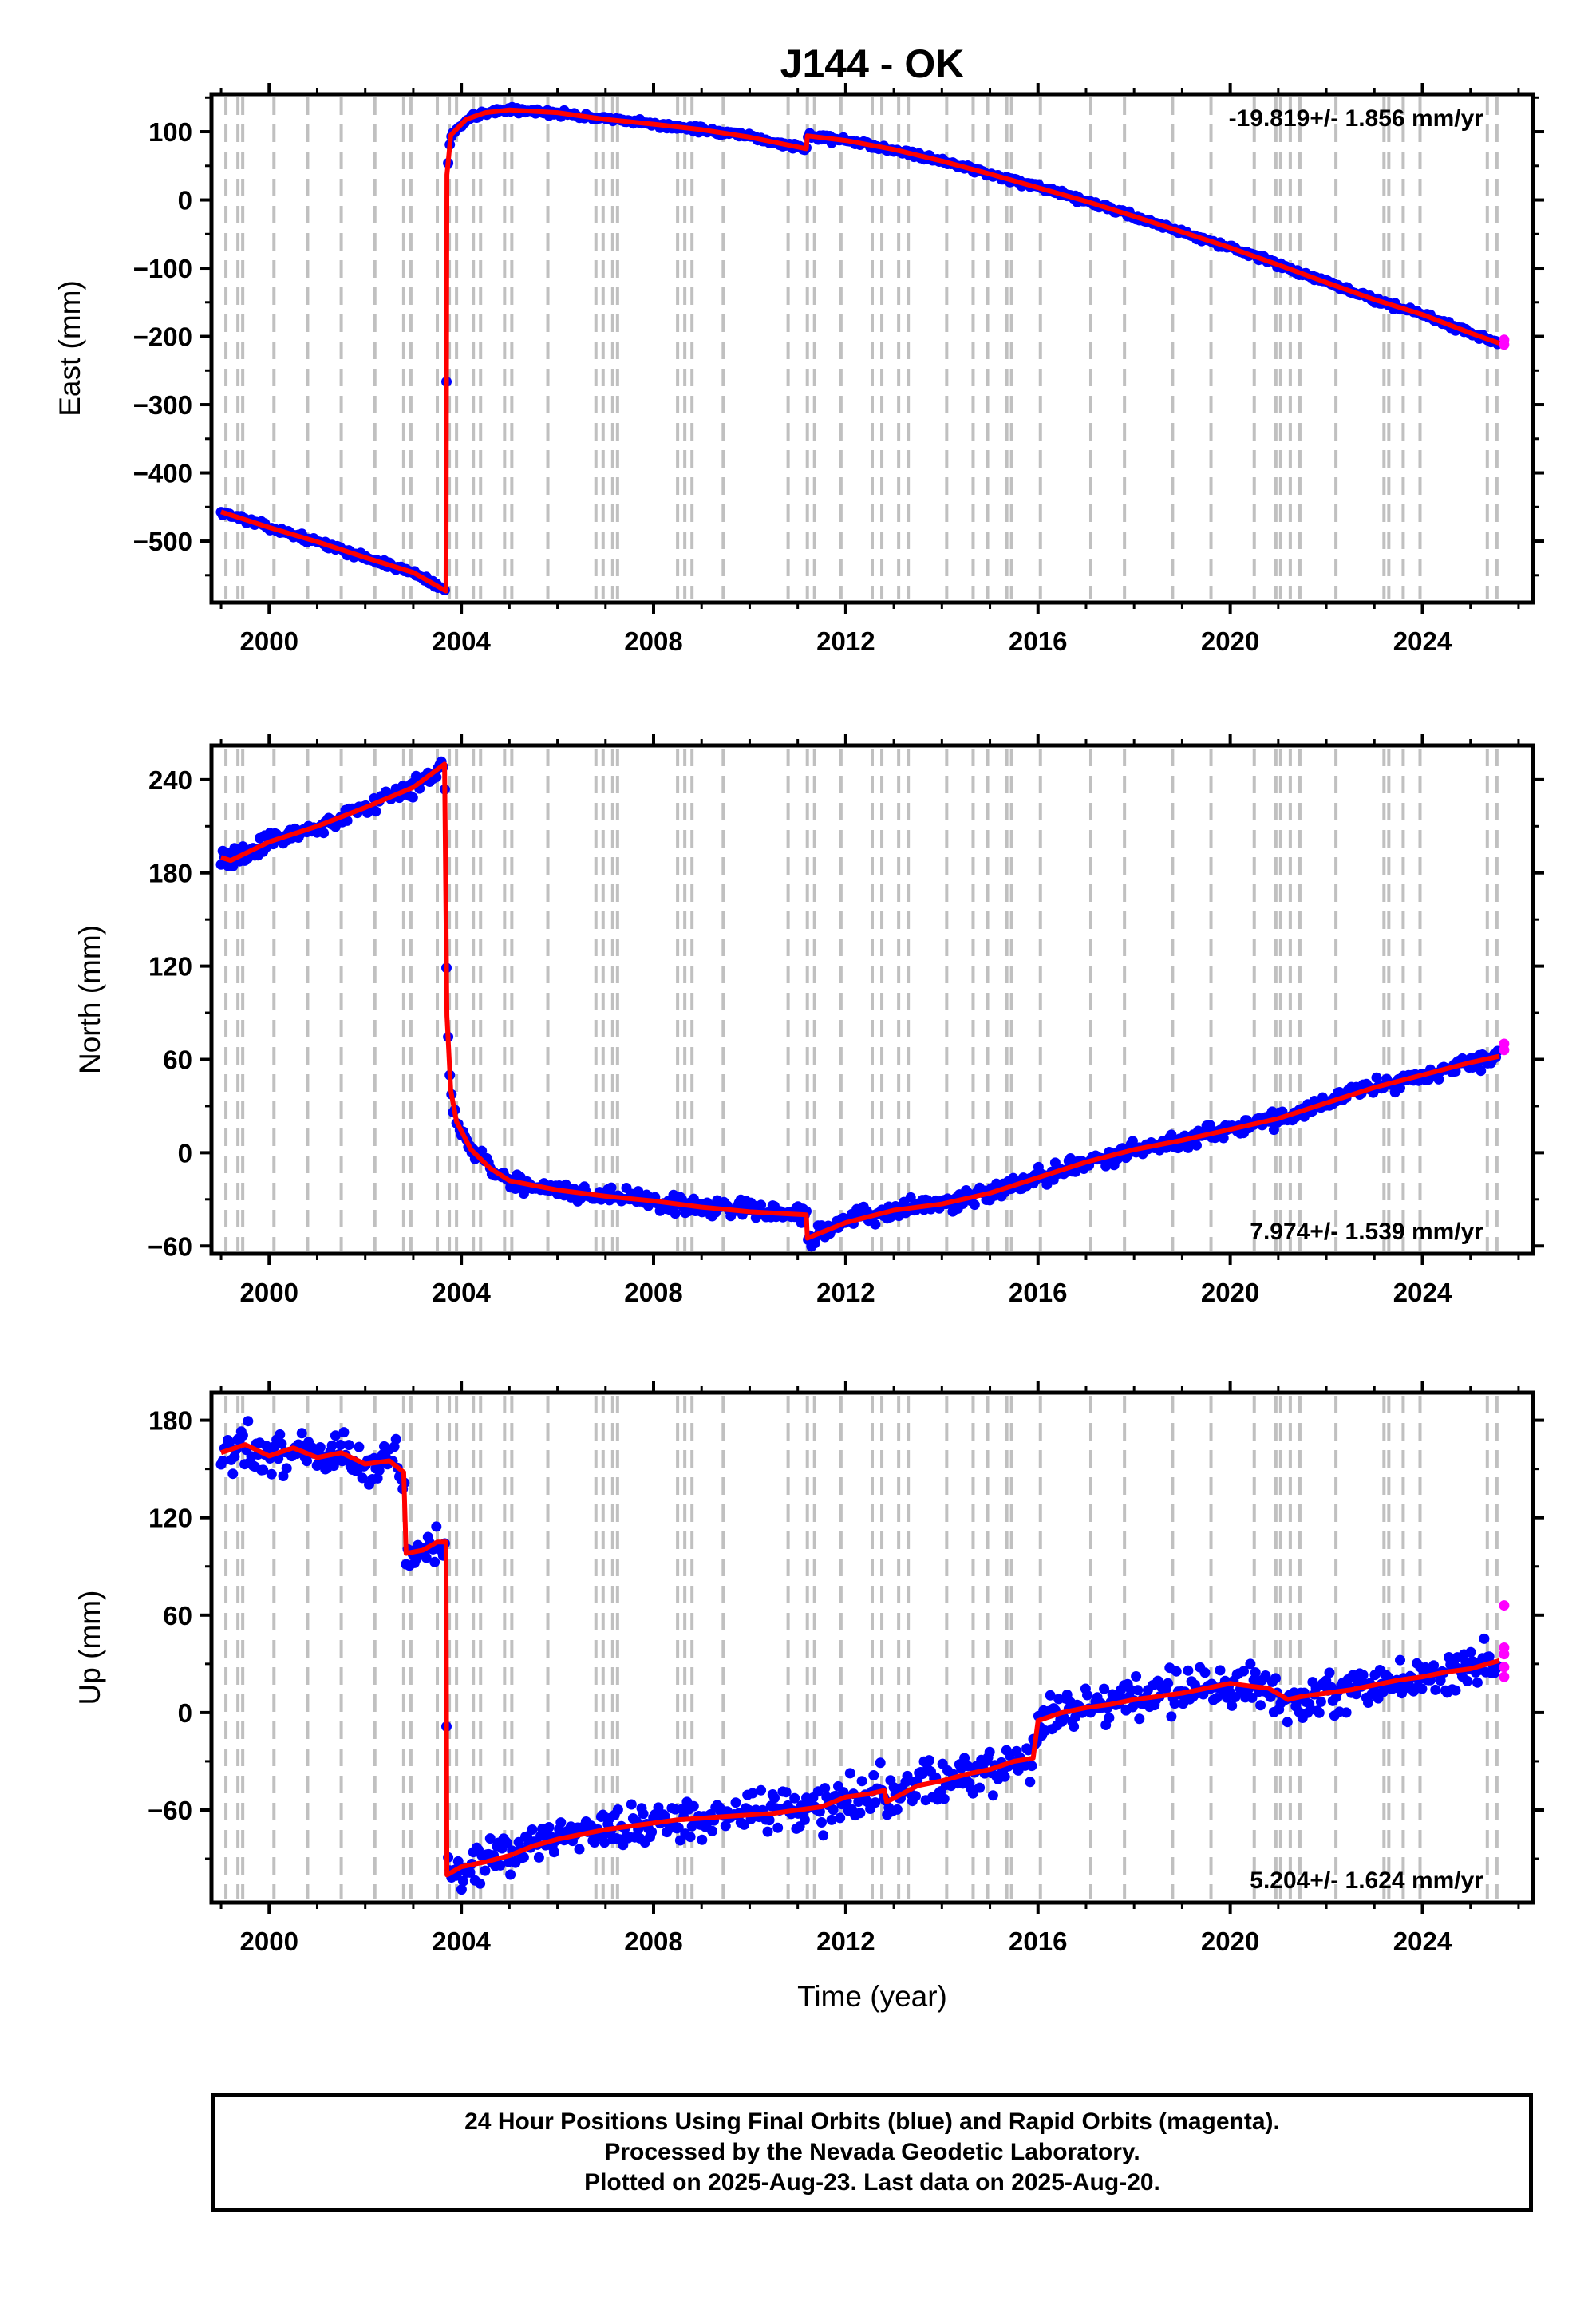  Describe the element at coordinates (1422, 641) in the screenshot. I see `x-tick-label: 2024` at that location.